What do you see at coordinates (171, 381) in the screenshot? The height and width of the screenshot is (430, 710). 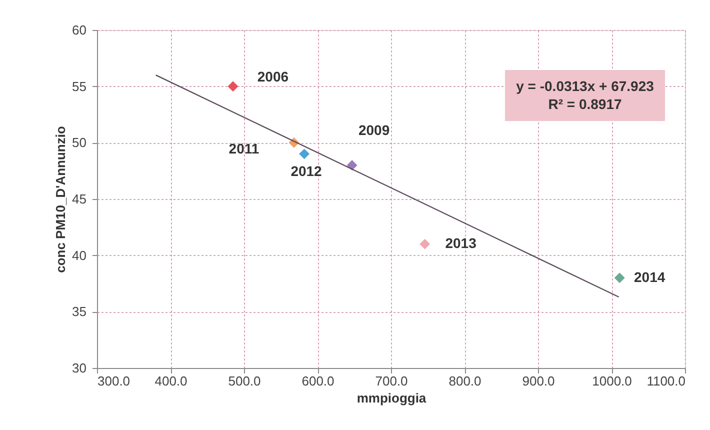 I see `x-tick-label: 400.0` at bounding box center [171, 381].